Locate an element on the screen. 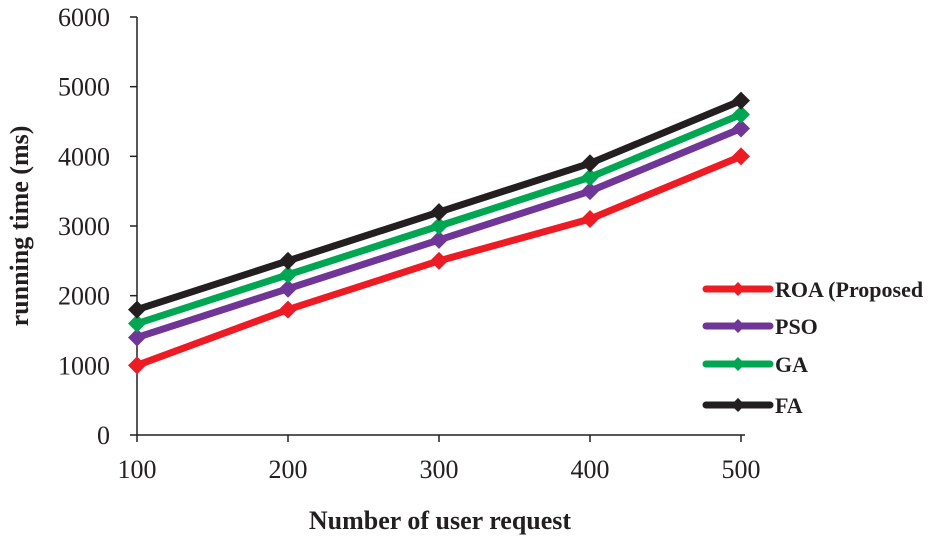  y-tick-label: 5000 is located at coordinates (84, 87).